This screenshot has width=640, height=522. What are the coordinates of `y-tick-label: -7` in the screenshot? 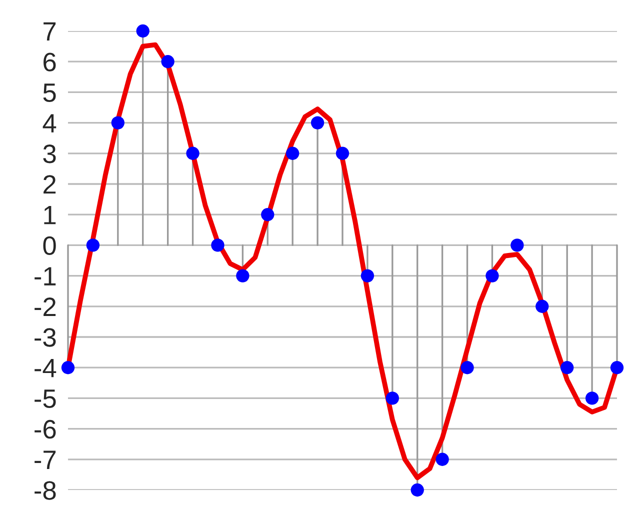 It's located at (45, 459).